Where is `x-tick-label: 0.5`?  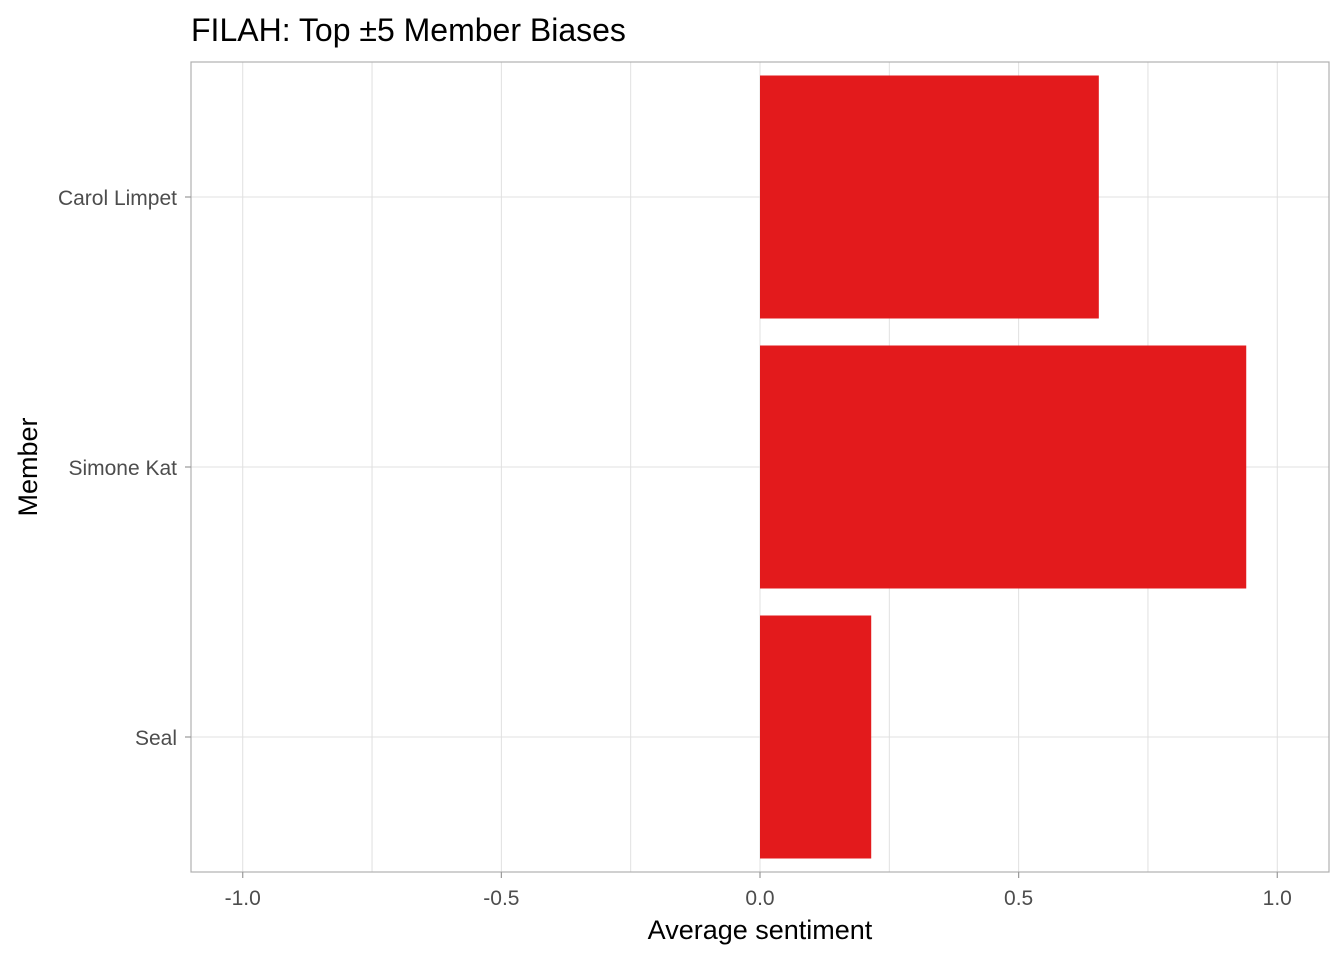
x-tick-label: 0.5 is located at coordinates (1018, 898).